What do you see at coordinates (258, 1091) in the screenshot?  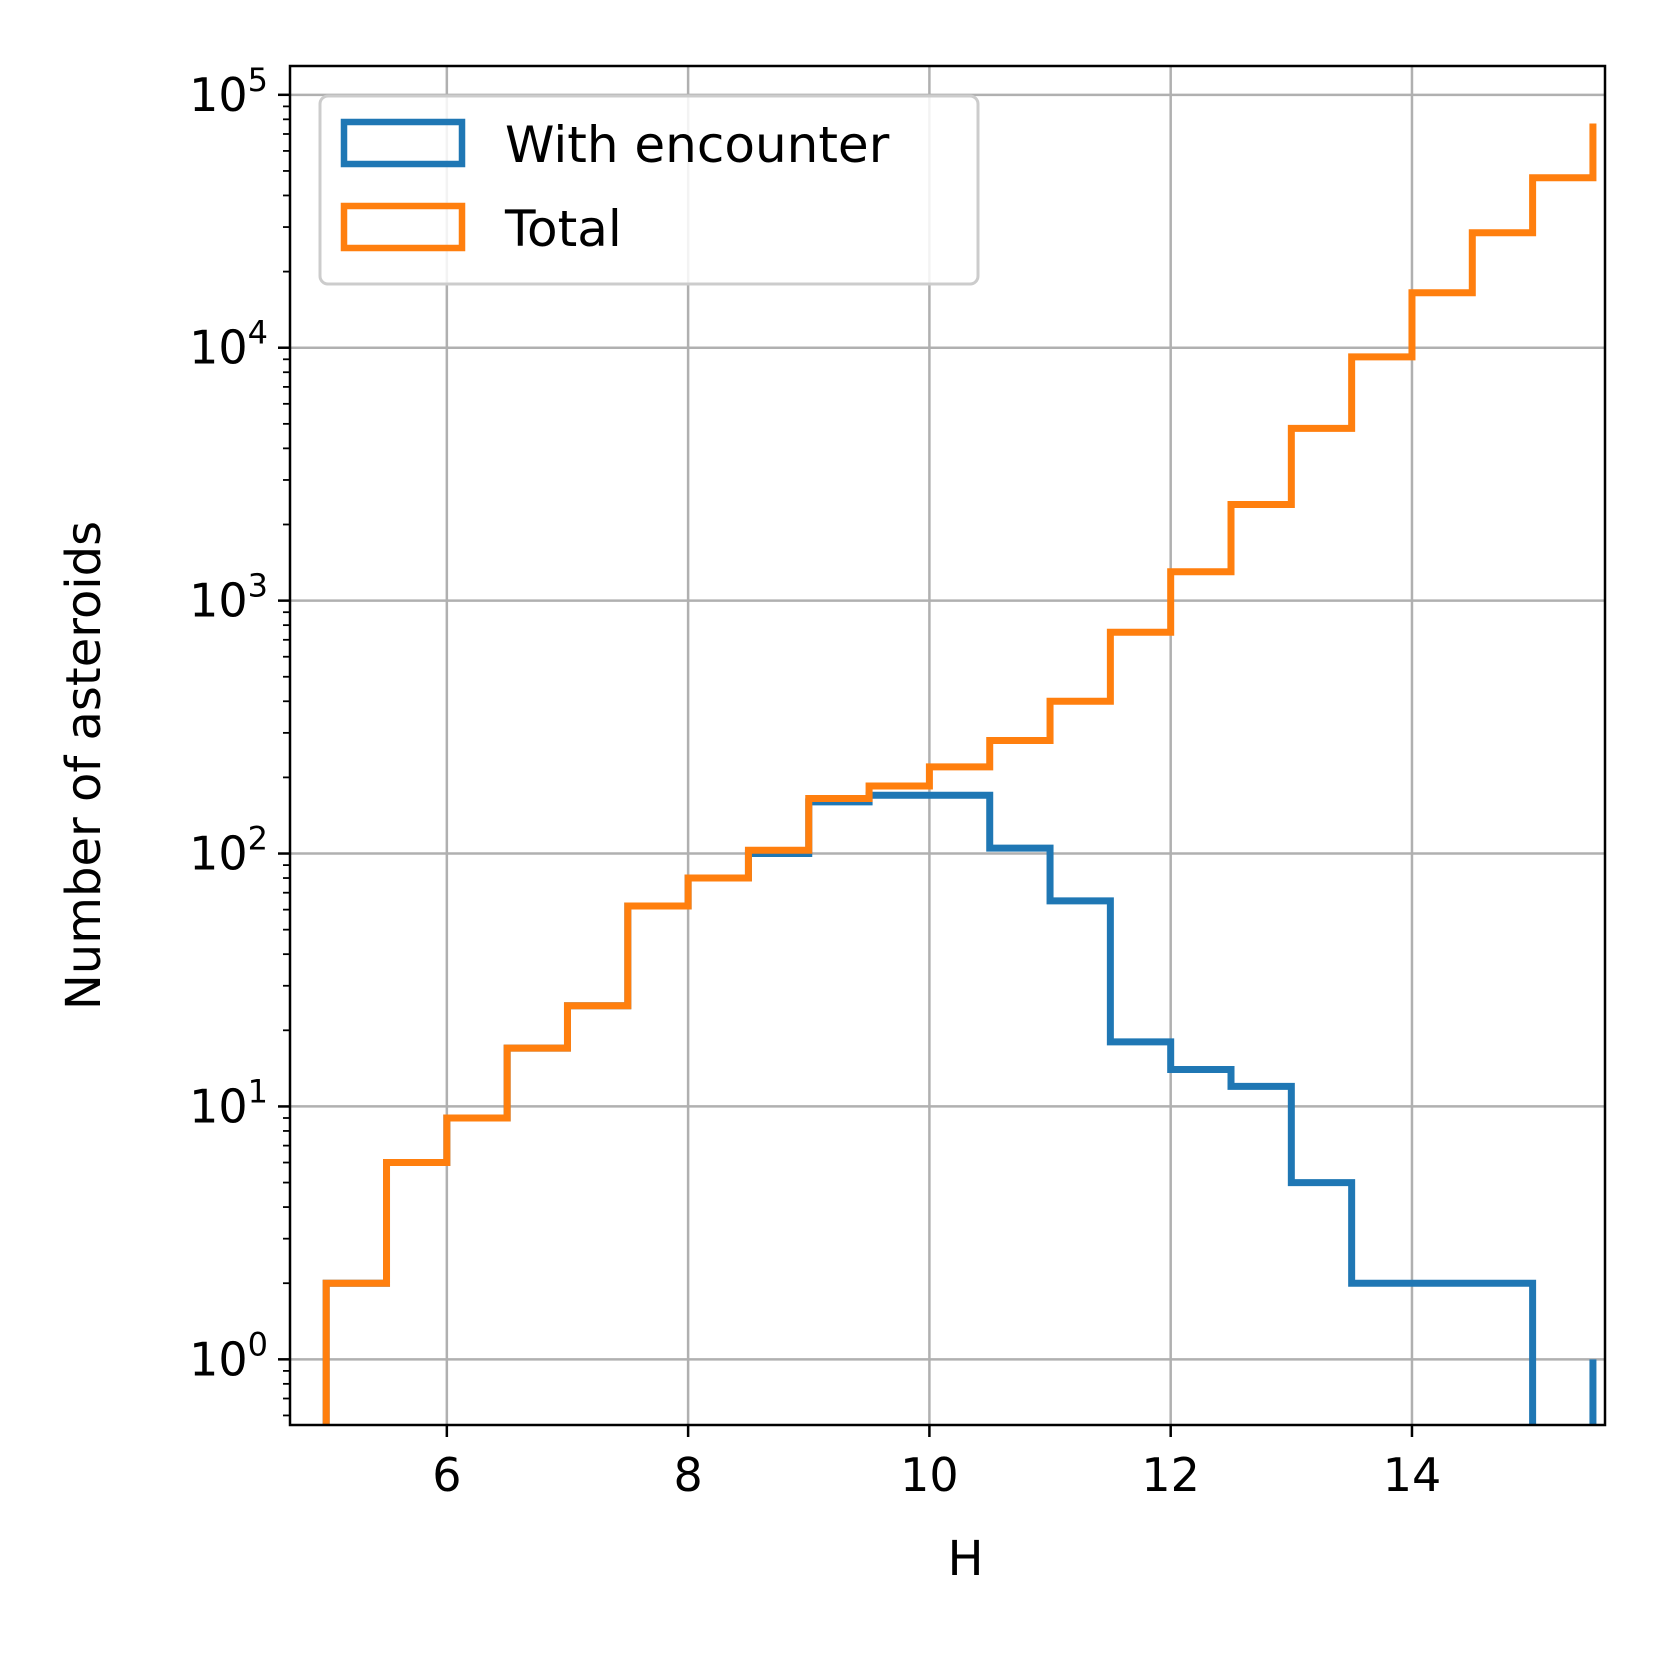 I see `y-tick-exponent: 1` at bounding box center [258, 1091].